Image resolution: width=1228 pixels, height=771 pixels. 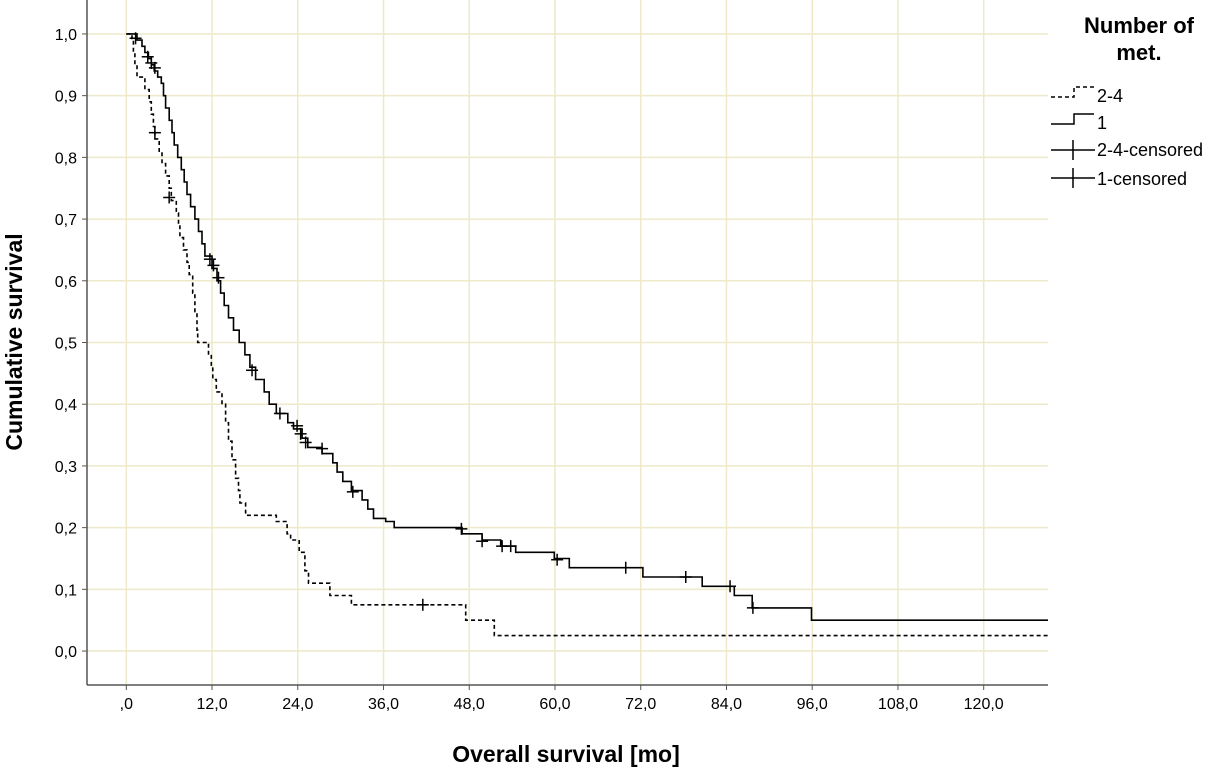 What do you see at coordinates (1139, 25) in the screenshot?
I see `legend-title-line-1: Number of` at bounding box center [1139, 25].